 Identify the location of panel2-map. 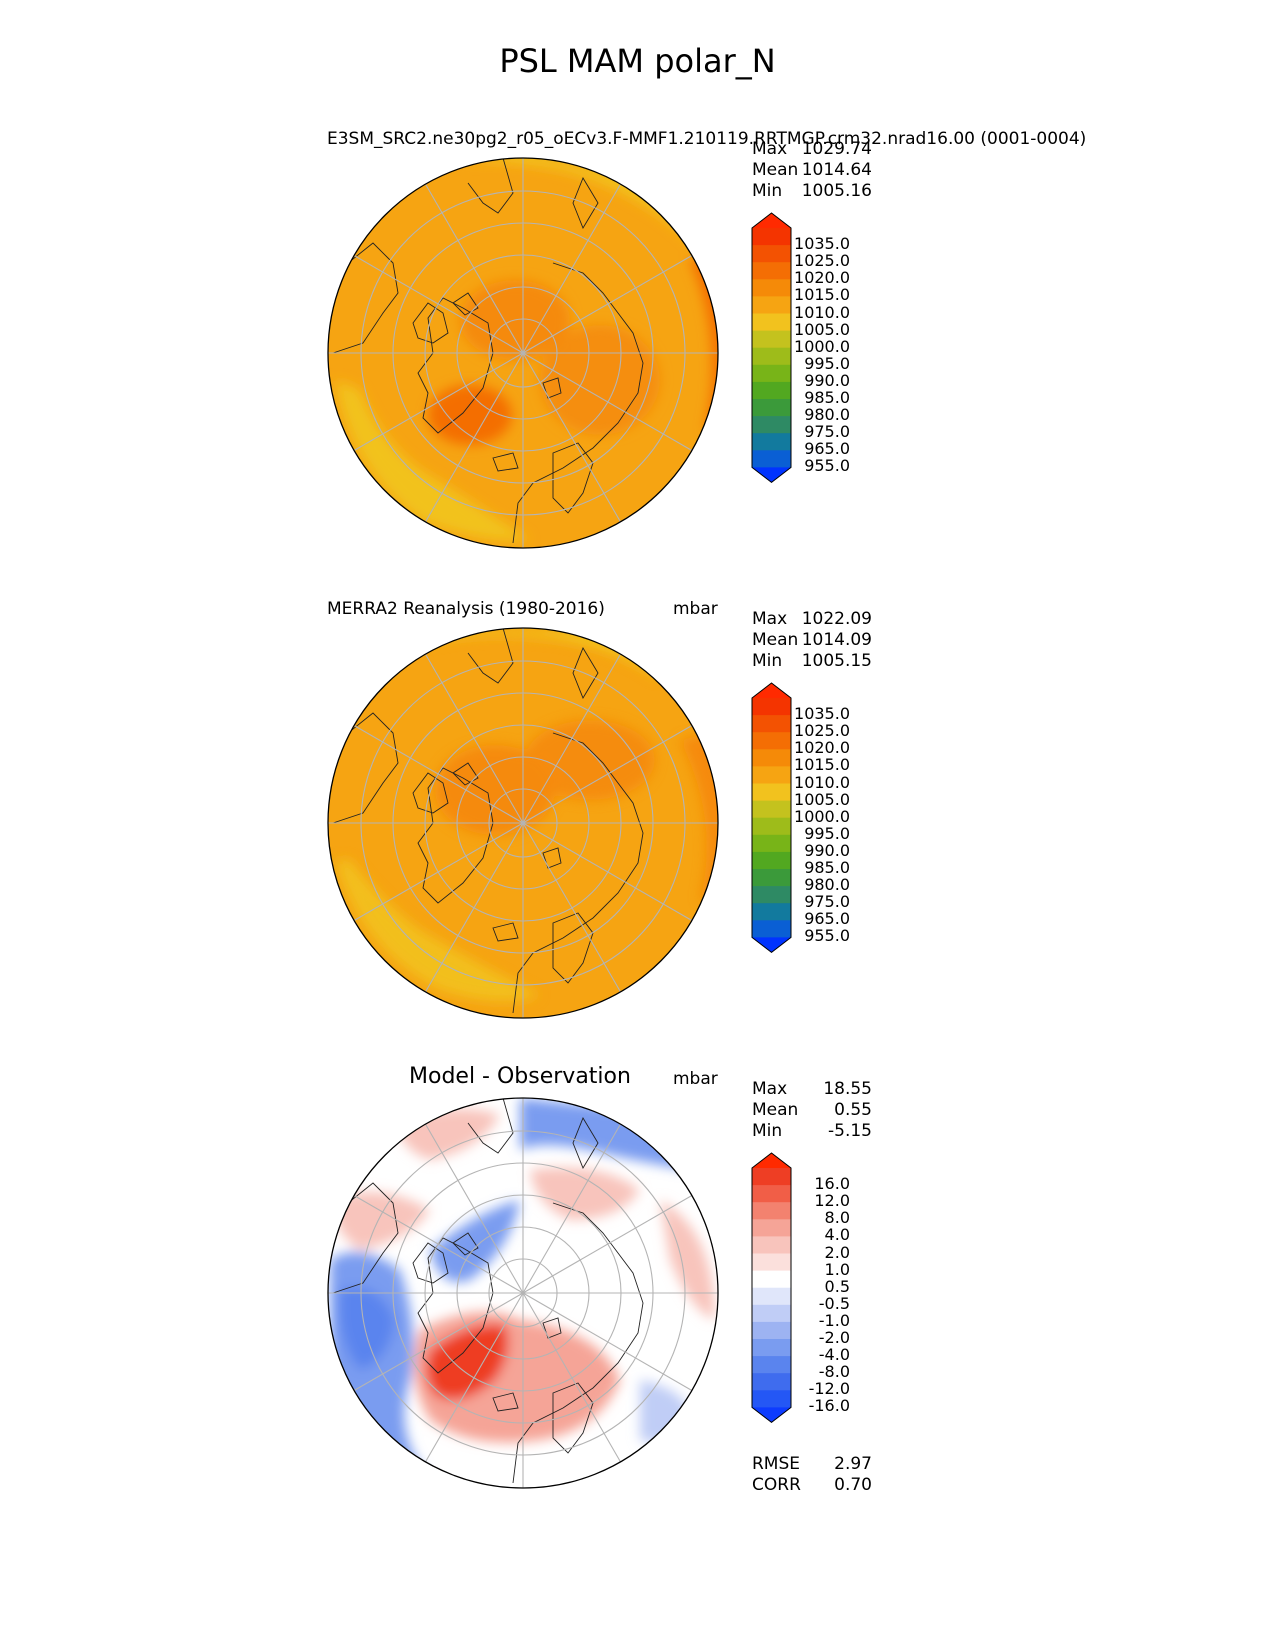
(523, 823).